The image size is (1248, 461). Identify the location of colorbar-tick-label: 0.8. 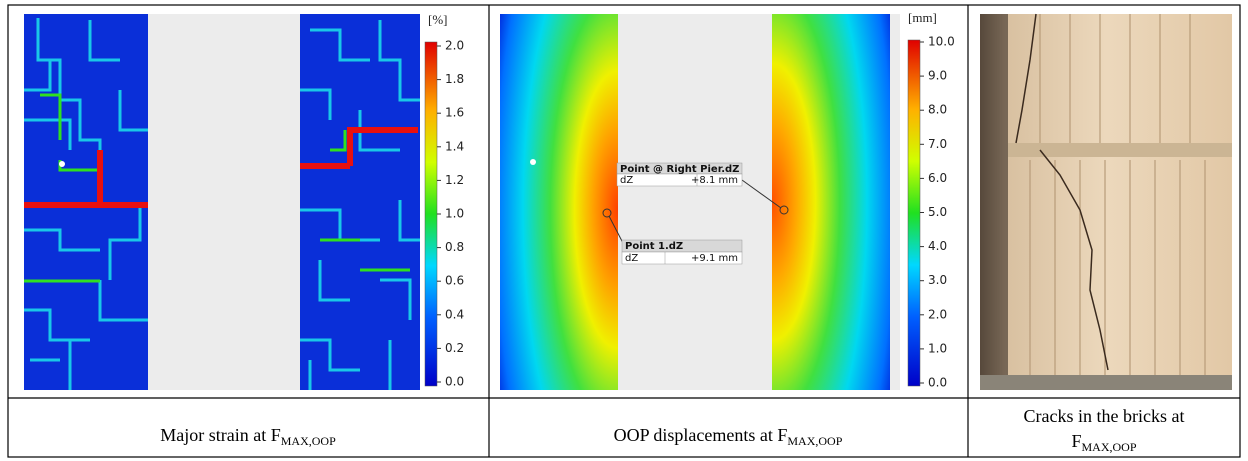
(454, 247).